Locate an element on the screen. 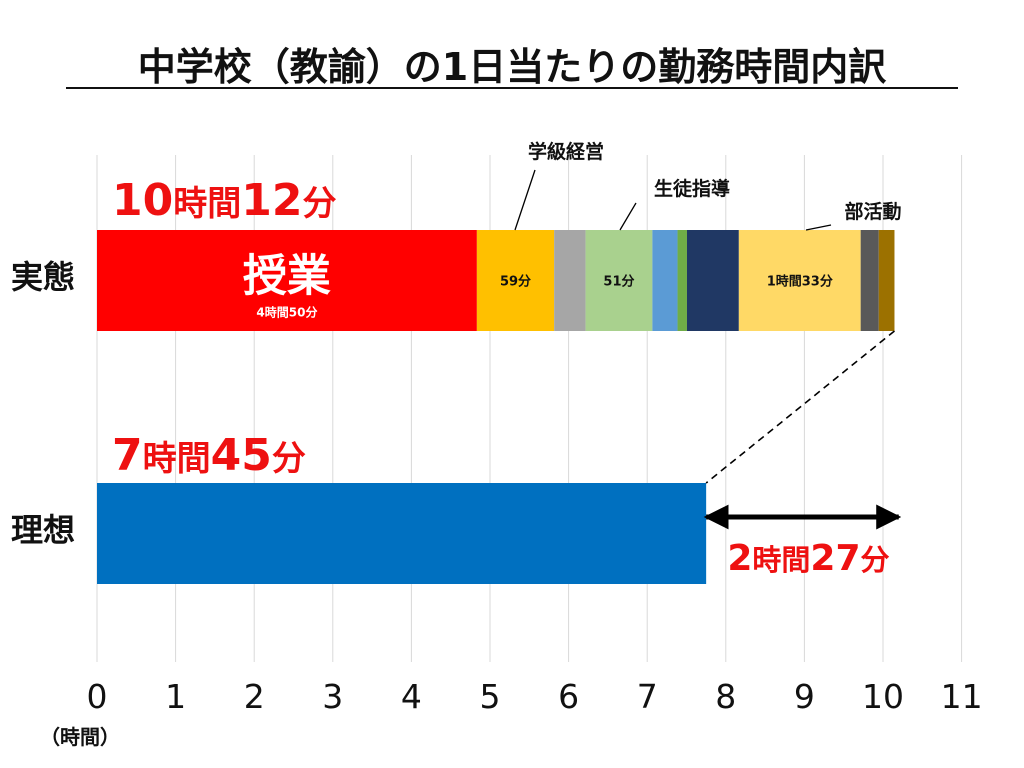 Image resolution: width=1024 pixels, height=768 pixels. segment-value-label-1: 59分 is located at coordinates (515, 282).